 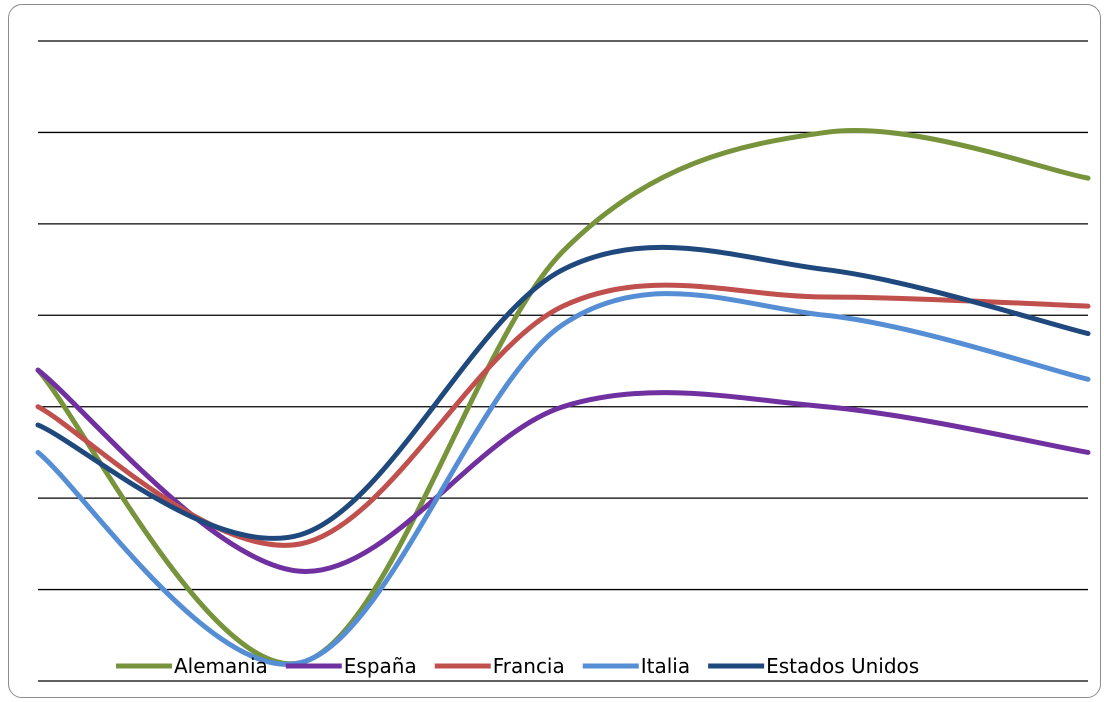 I want to click on legend-label: España, so click(x=380, y=666).